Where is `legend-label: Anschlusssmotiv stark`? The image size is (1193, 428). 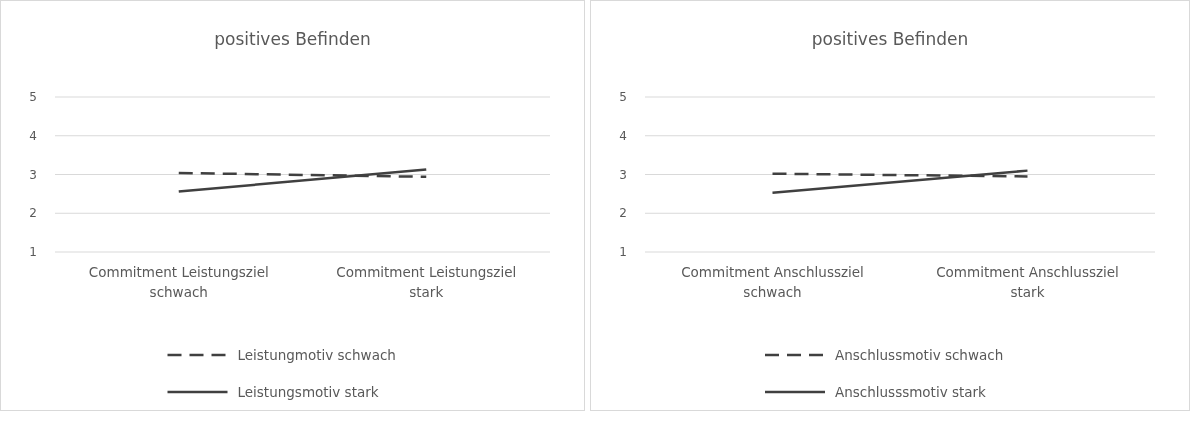 legend-label: Anschlusssmotiv stark is located at coordinates (911, 391).